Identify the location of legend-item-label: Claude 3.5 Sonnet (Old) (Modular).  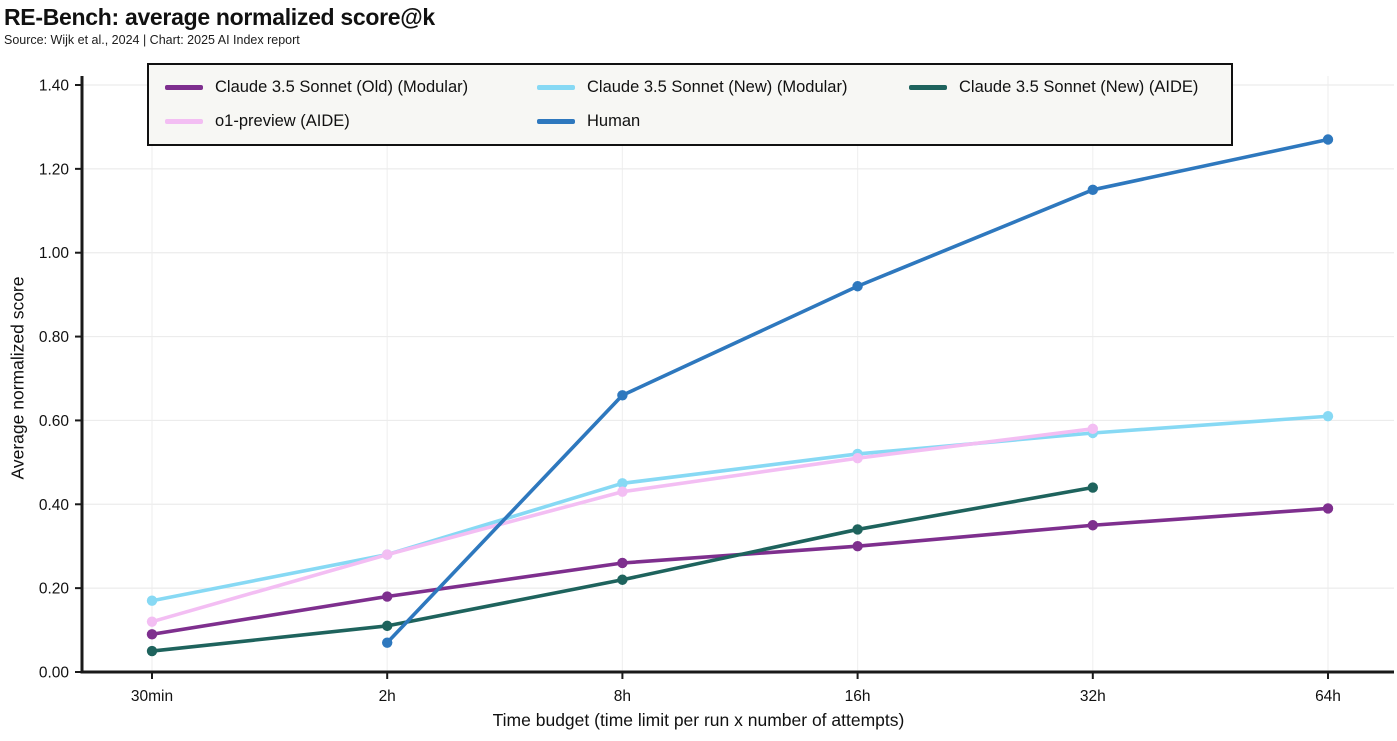
(342, 87).